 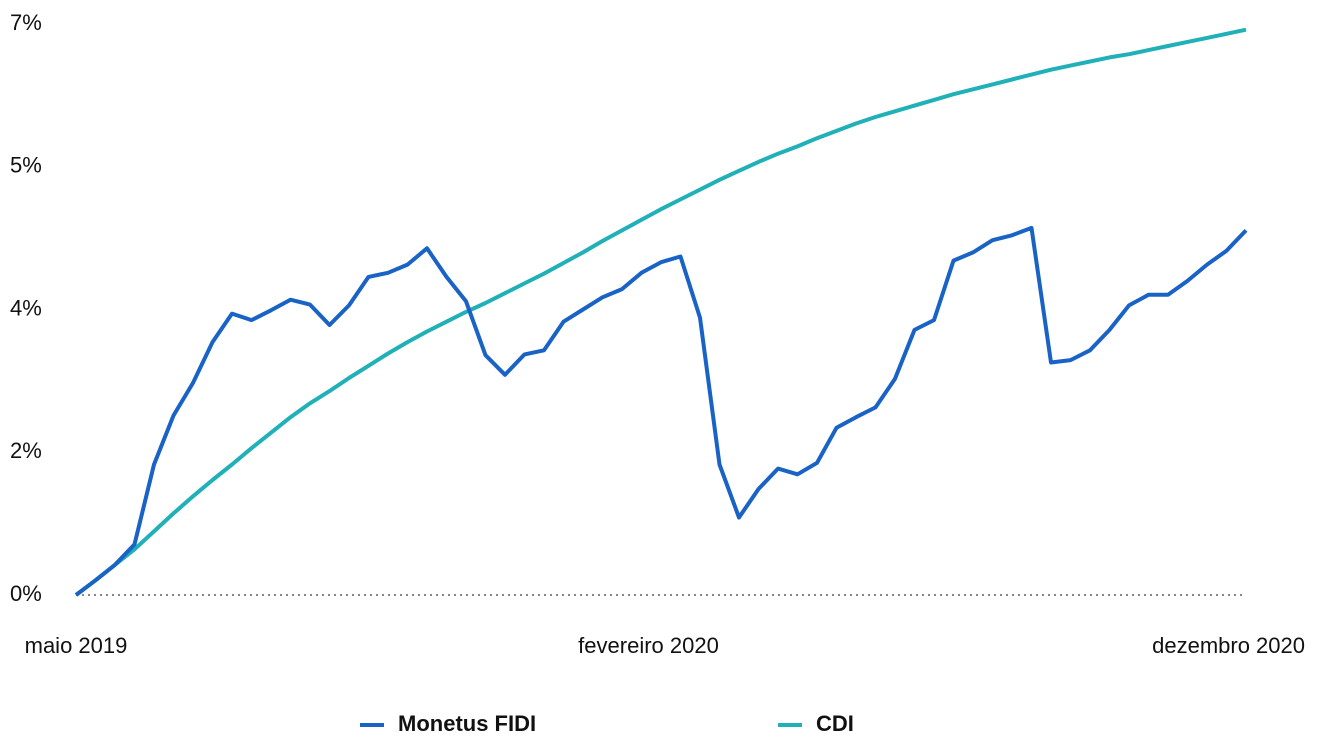 What do you see at coordinates (76, 645) in the screenshot?
I see `x-tick-label: maio 2019` at bounding box center [76, 645].